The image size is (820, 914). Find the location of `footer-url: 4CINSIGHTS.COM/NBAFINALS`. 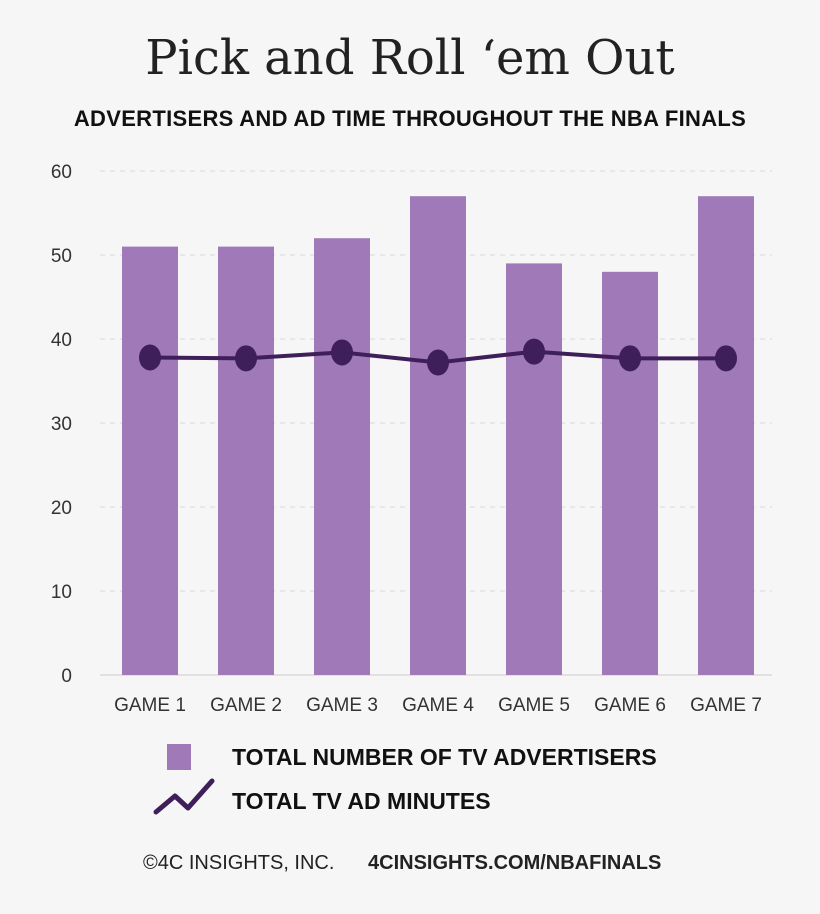

footer-url: 4CINSIGHTS.COM/NBAFINALS is located at coordinates (515, 863).